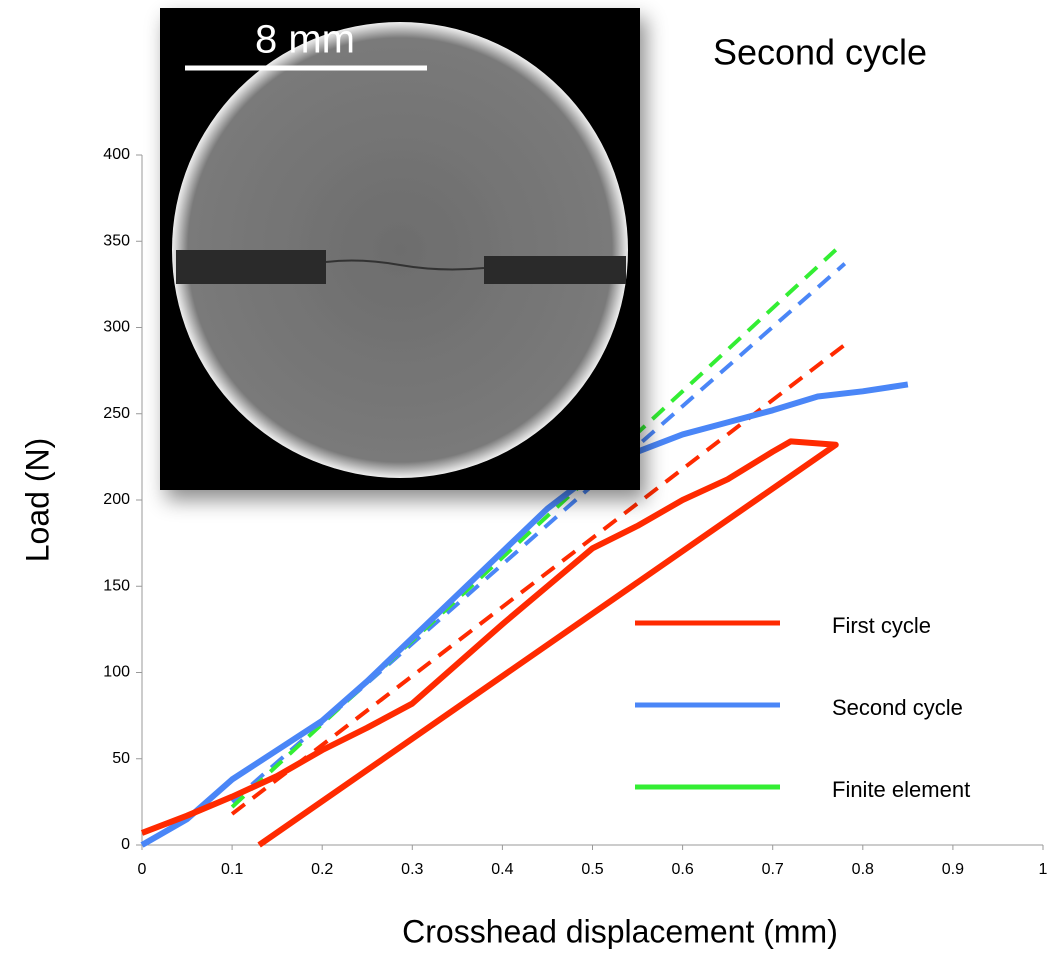 The height and width of the screenshot is (956, 1059). What do you see at coordinates (305, 40) in the screenshot?
I see `scale-label: 8 mm` at bounding box center [305, 40].